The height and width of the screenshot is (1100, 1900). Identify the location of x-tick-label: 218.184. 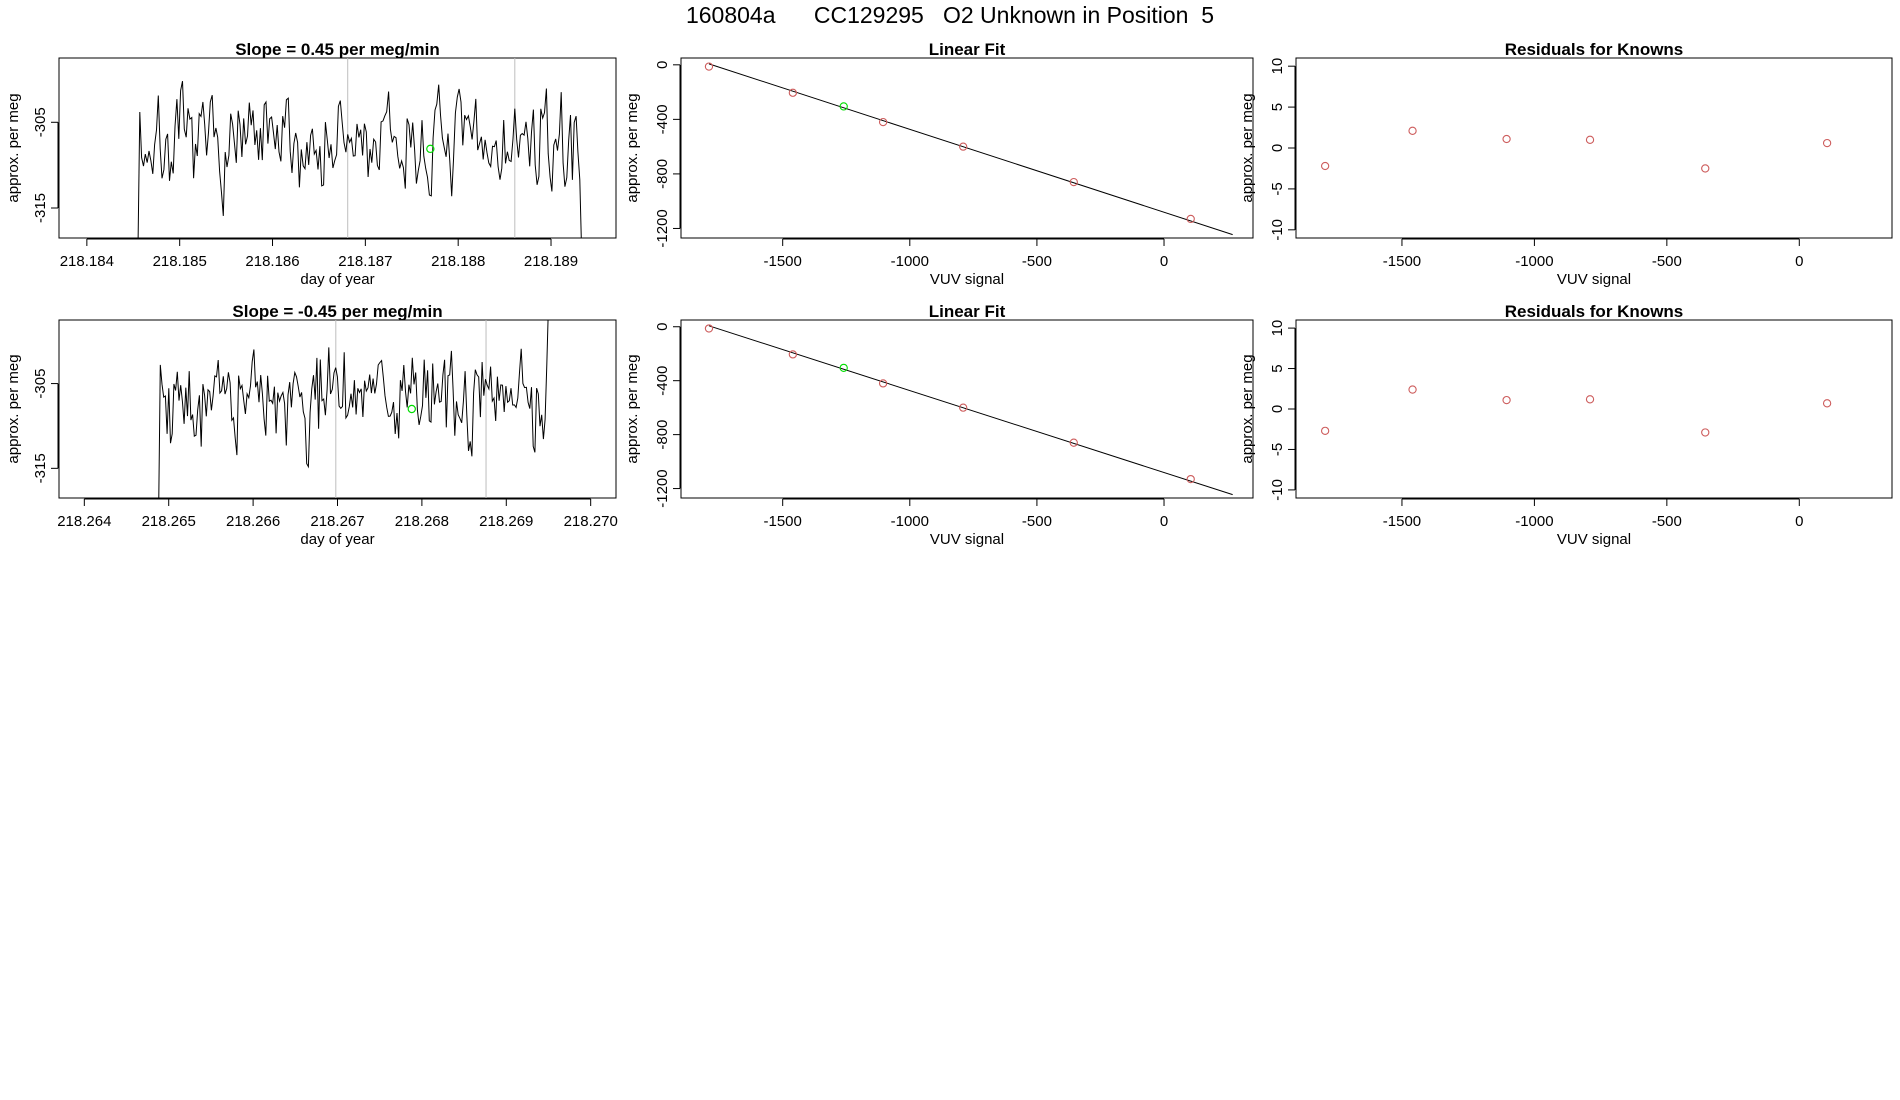
(87, 261).